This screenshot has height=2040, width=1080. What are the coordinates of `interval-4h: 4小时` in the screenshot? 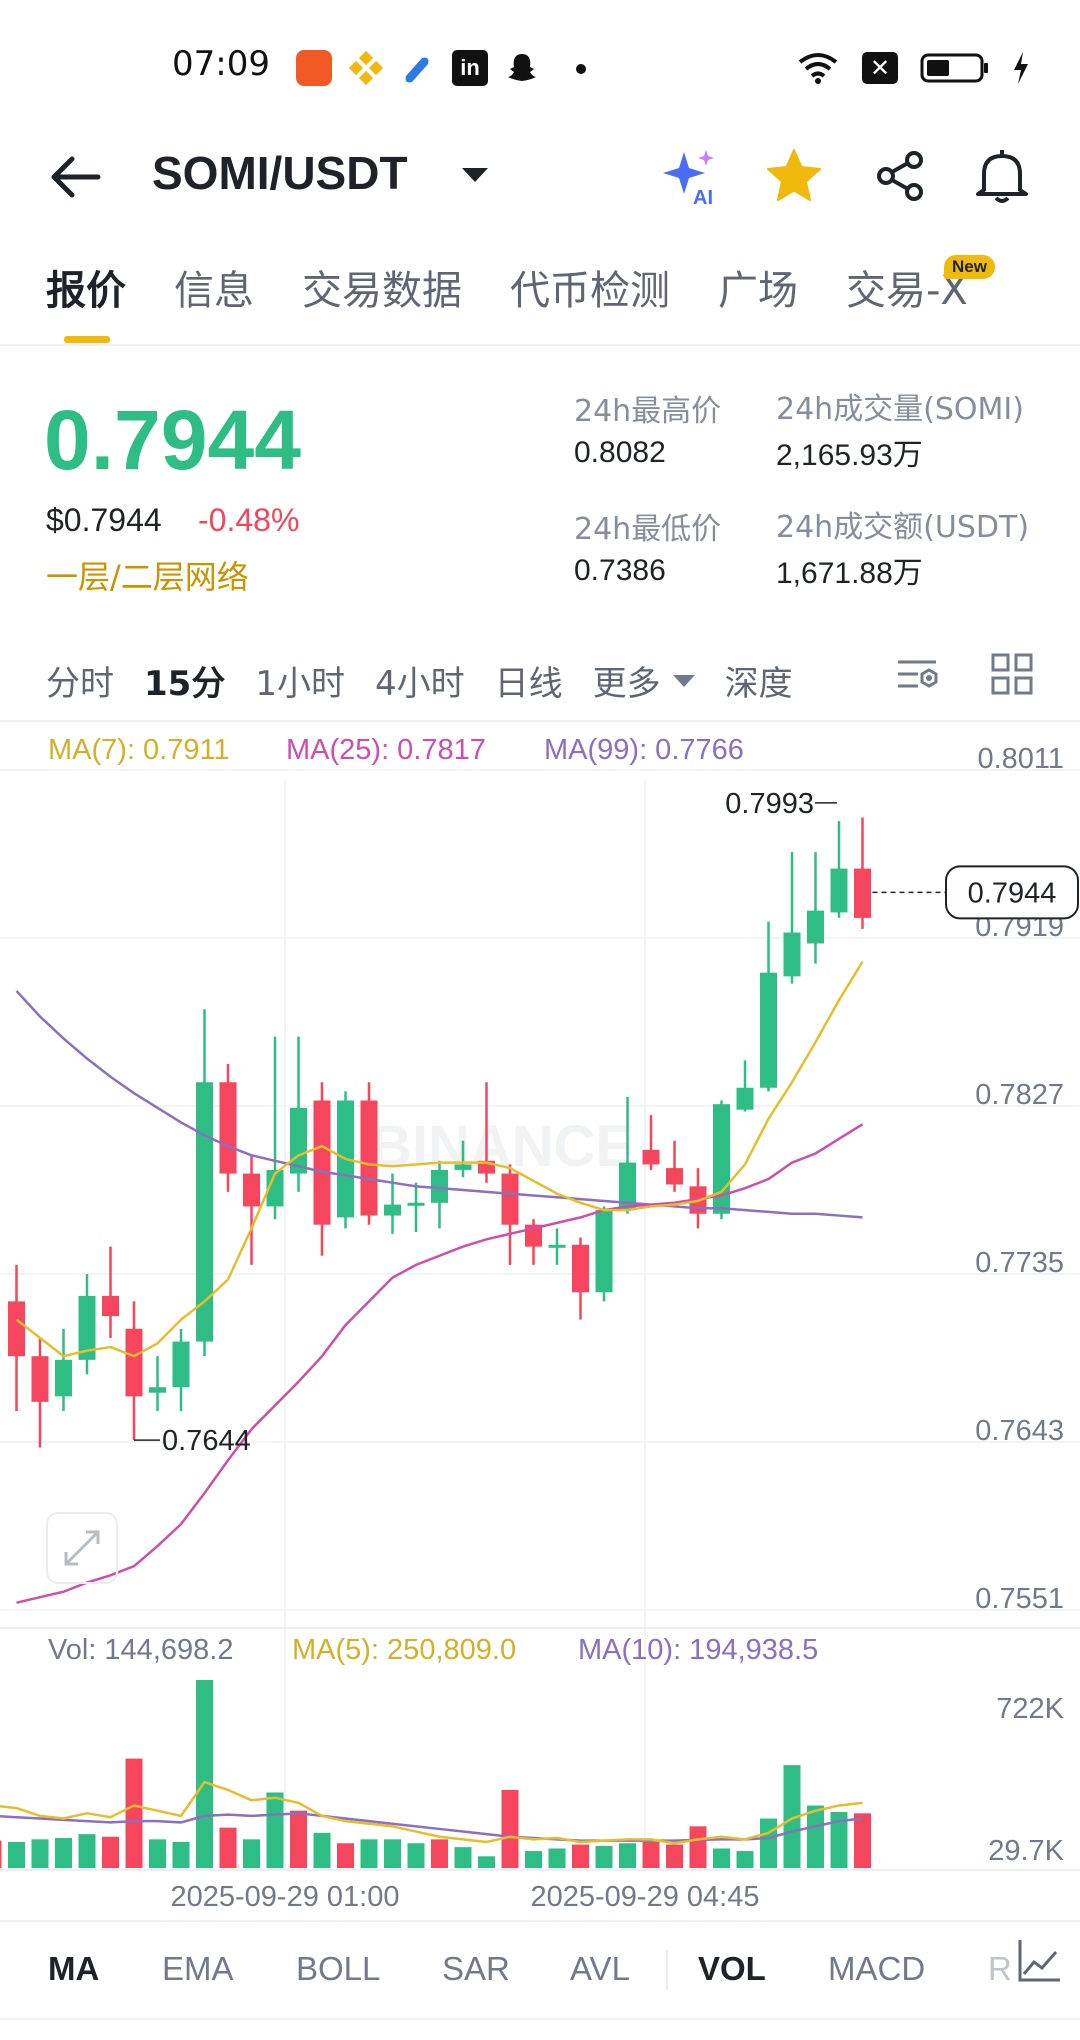 It's located at (419, 684).